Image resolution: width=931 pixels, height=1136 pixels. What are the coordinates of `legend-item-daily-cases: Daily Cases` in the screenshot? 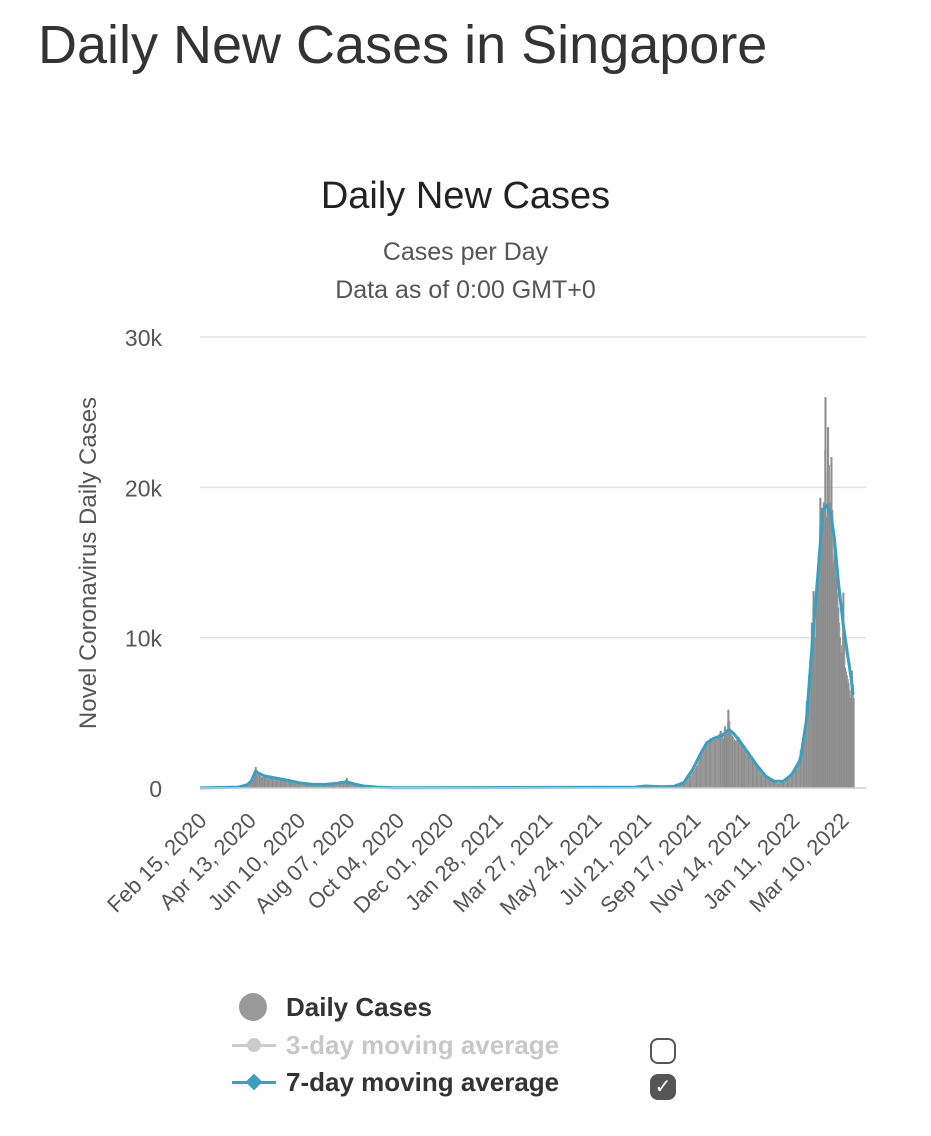 It's located at (331, 1007).